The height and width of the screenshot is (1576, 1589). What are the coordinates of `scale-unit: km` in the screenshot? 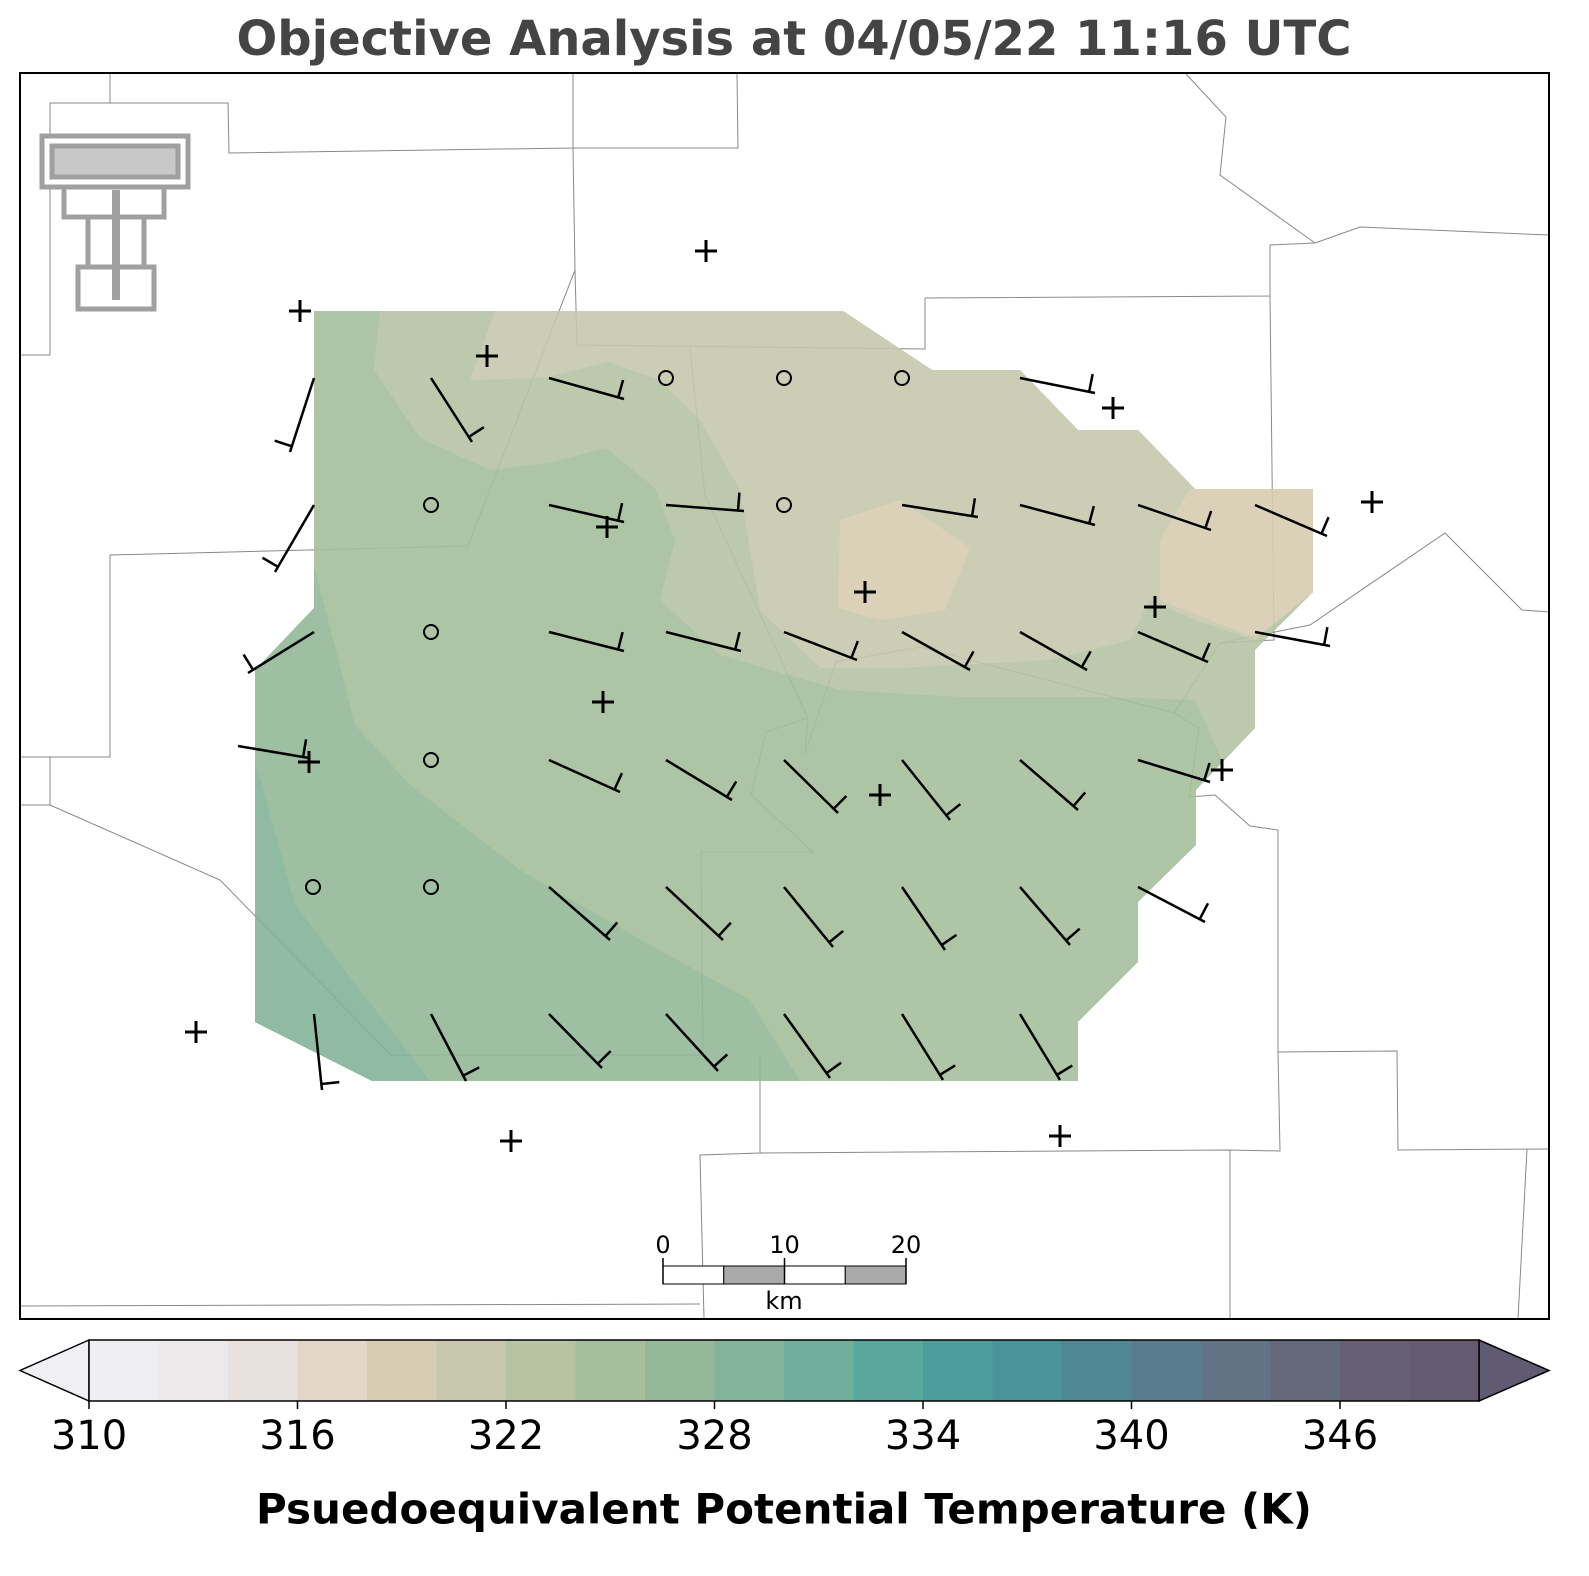 It's located at (783, 1301).